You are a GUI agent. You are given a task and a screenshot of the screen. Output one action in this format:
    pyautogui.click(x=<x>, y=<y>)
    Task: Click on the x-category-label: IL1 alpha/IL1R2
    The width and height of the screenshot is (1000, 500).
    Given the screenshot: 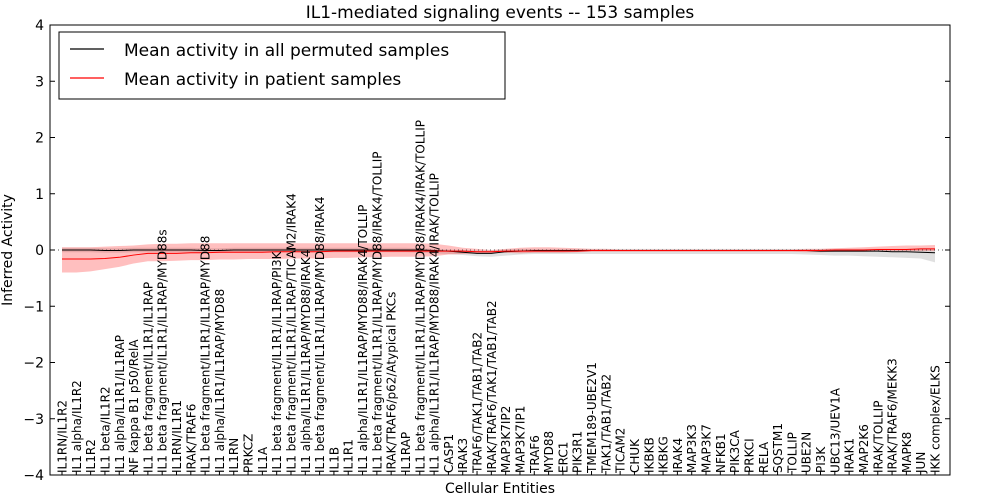 What is the action you would take?
    pyautogui.click(x=77, y=426)
    